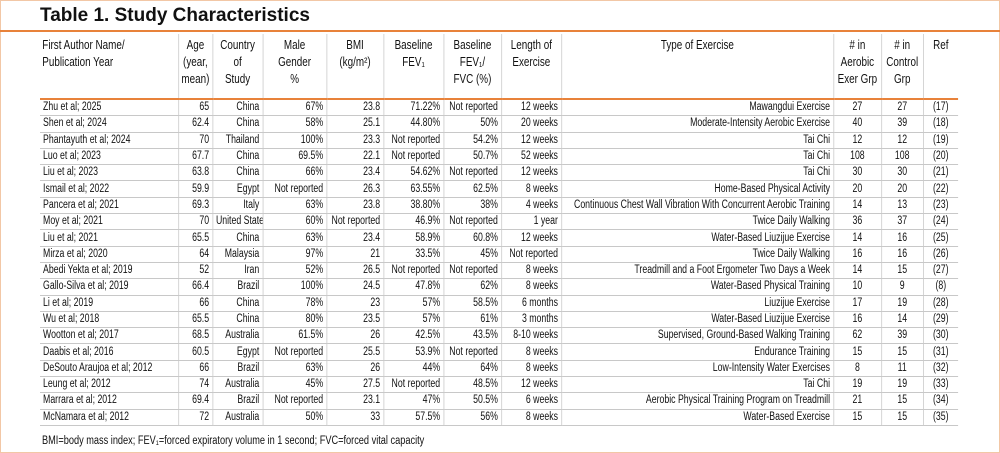  What do you see at coordinates (697, 369) in the screenshot?
I see `table-cell: Low-Intensity Water Exercises` at bounding box center [697, 369].